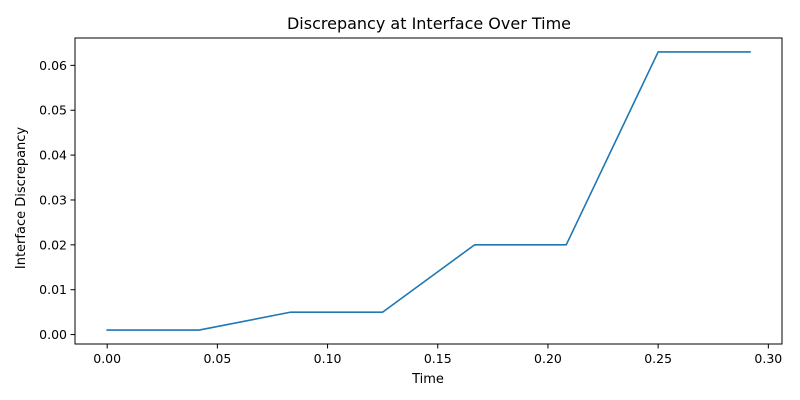 Image resolution: width=800 pixels, height=400 pixels. Describe the element at coordinates (429, 23) in the screenshot. I see `chart-title: Discrepancy at Interface Over Time` at that location.